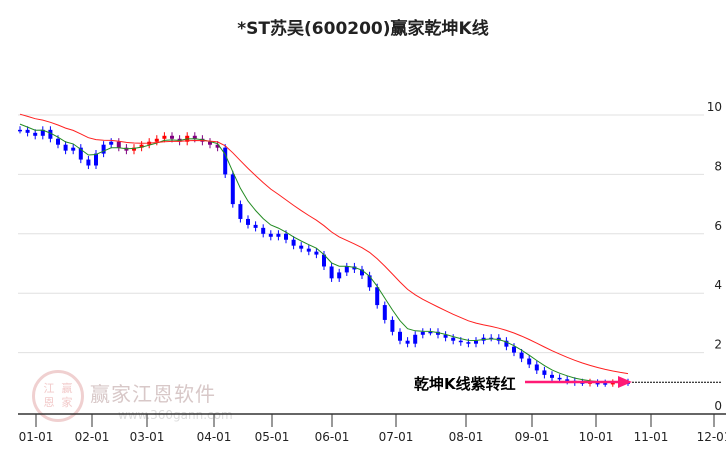 The width and height of the screenshot is (726, 450). Describe the element at coordinates (332, 437) in the screenshot. I see `x-tick-label: 06-01` at that location.